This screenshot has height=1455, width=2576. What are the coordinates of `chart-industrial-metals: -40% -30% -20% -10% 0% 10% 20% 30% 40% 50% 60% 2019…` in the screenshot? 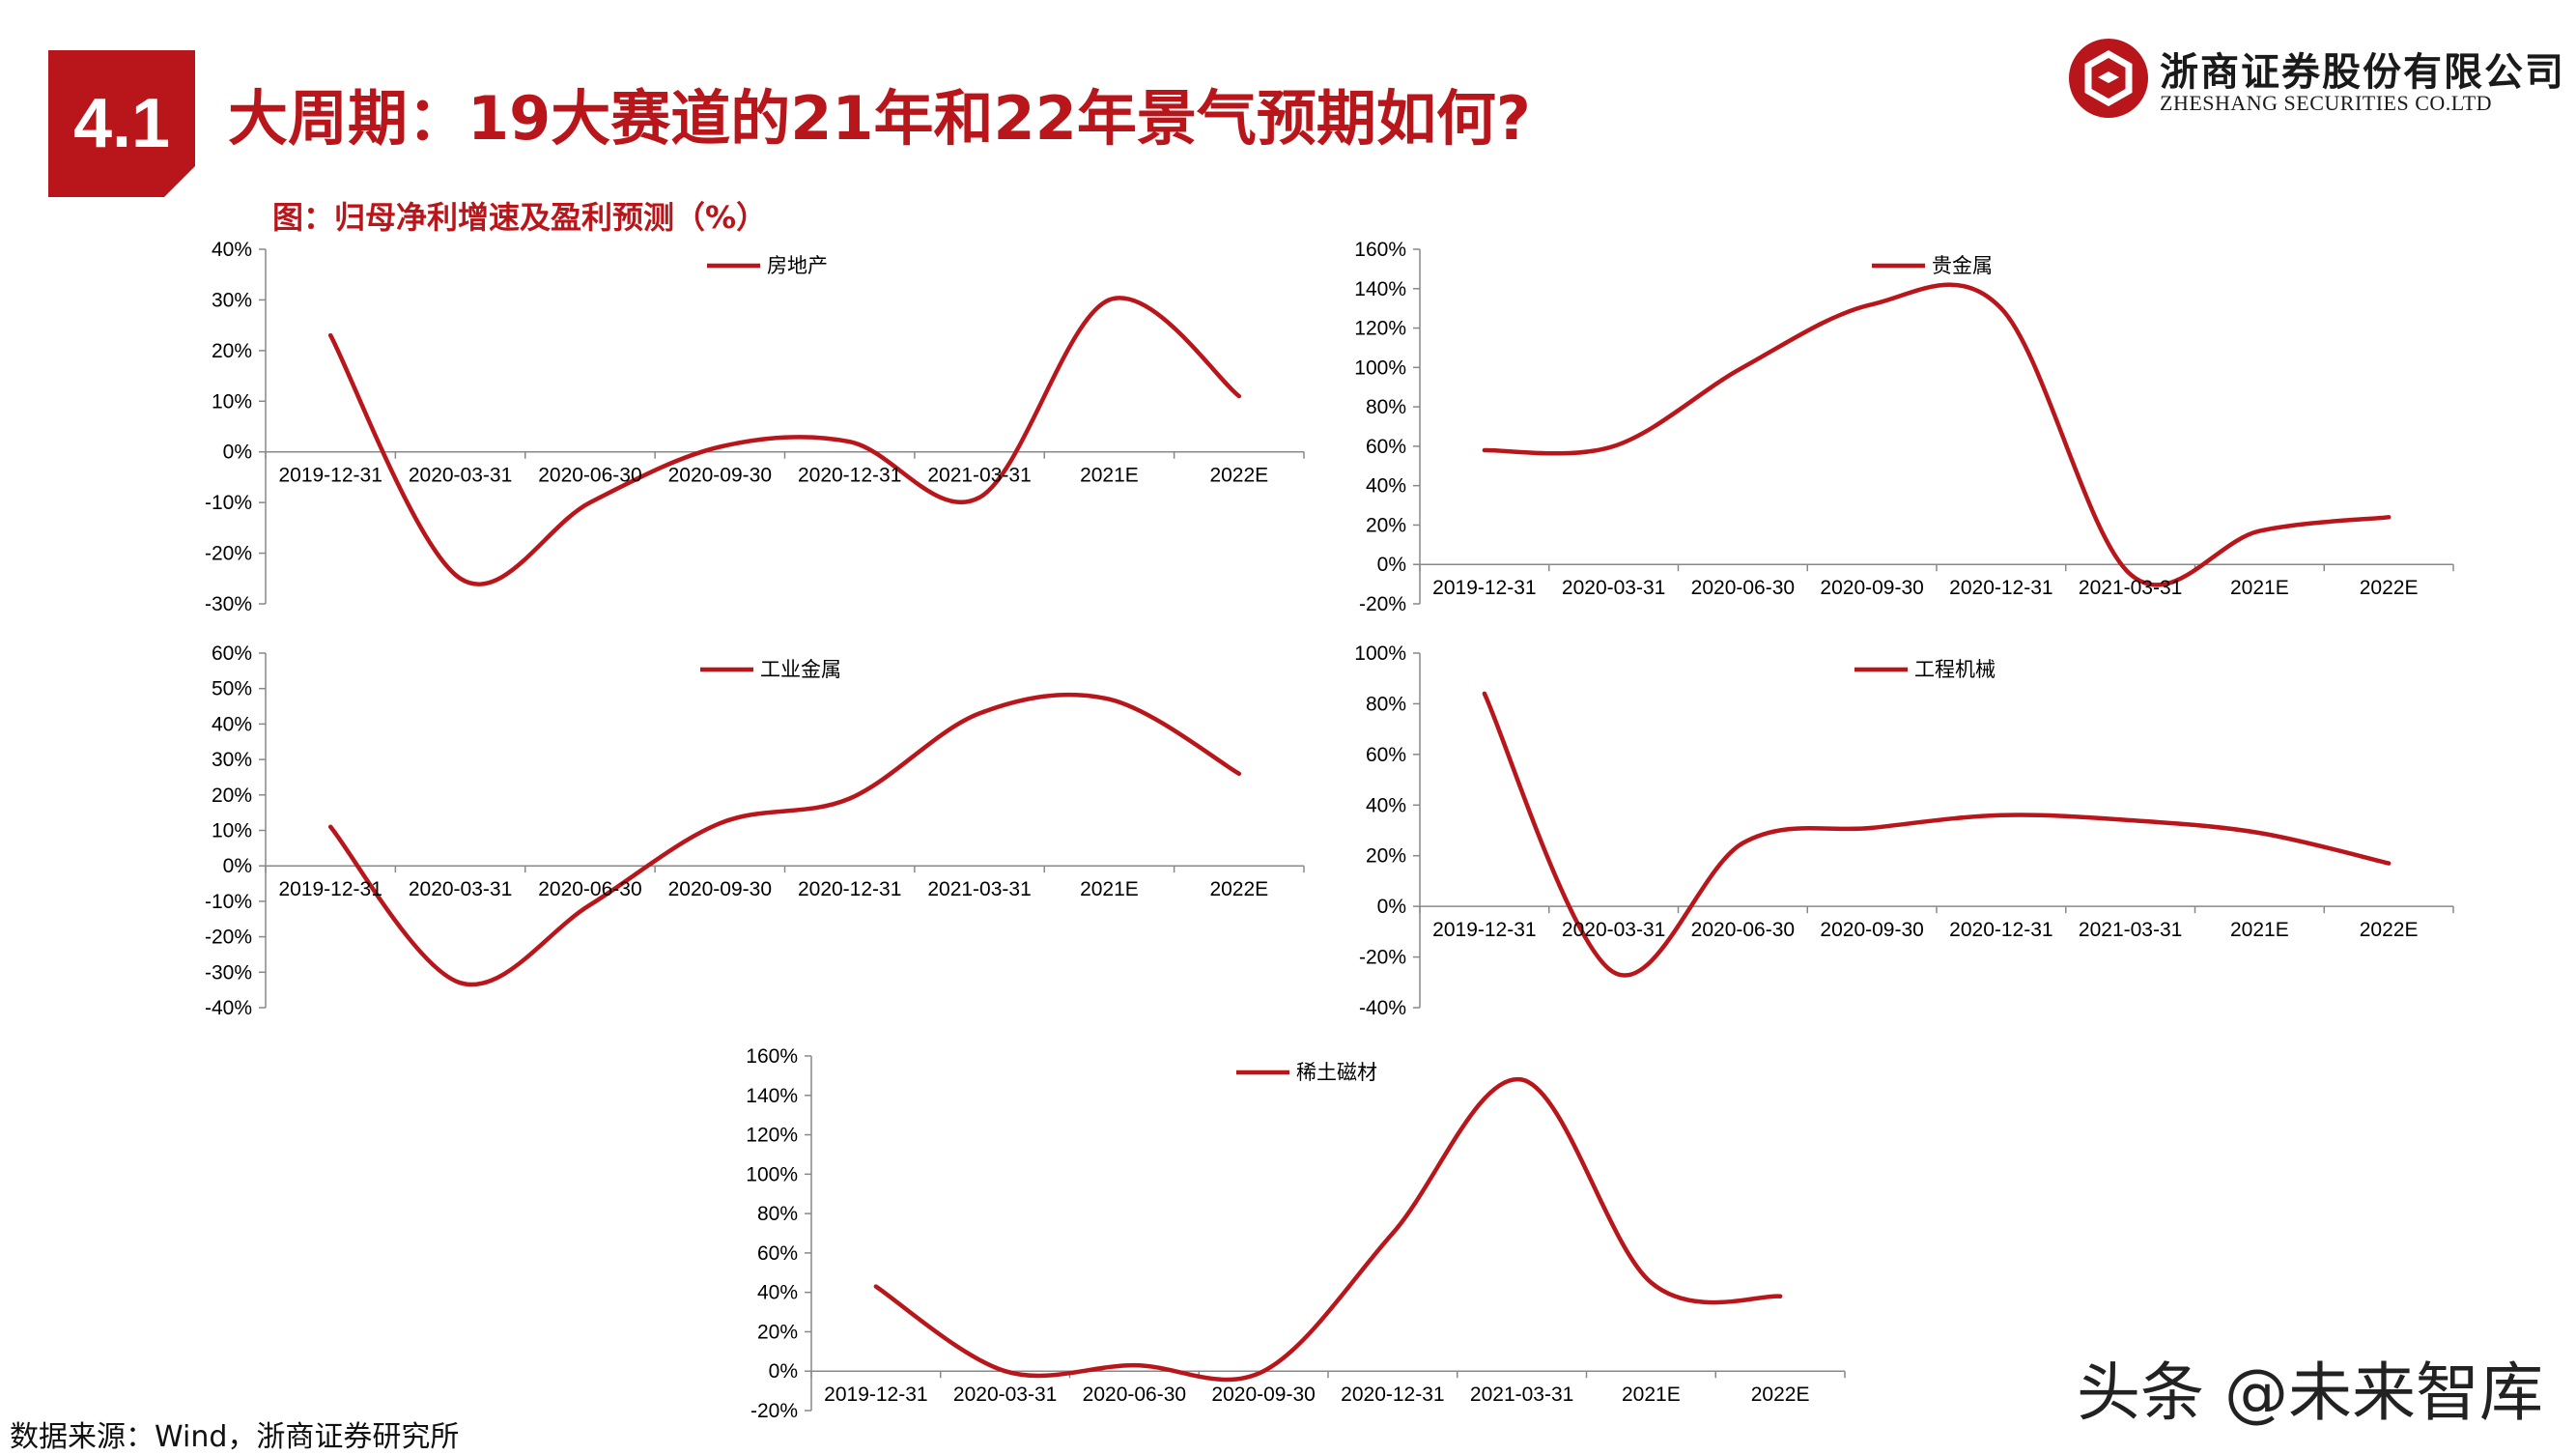 It's located at (755, 830).